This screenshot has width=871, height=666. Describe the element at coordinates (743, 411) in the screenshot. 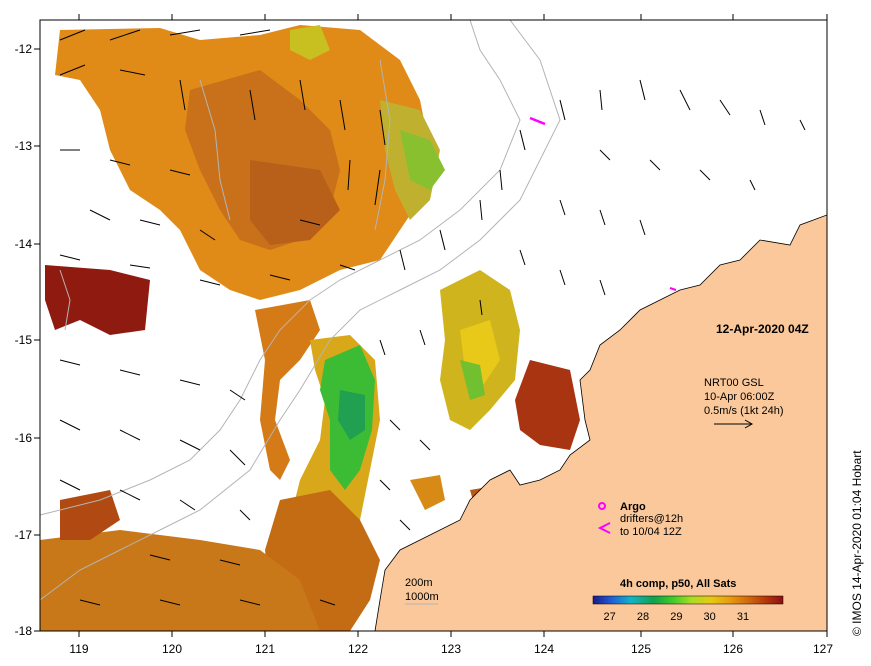

I see `current-legend-line3: 0.5m/s (1kt 24h)` at that location.